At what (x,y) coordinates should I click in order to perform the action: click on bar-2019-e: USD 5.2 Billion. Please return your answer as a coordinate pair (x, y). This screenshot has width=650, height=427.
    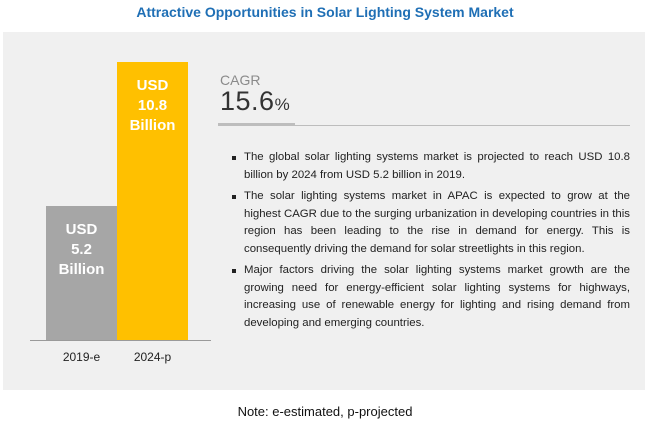
    Looking at the image, I should click on (81, 273).